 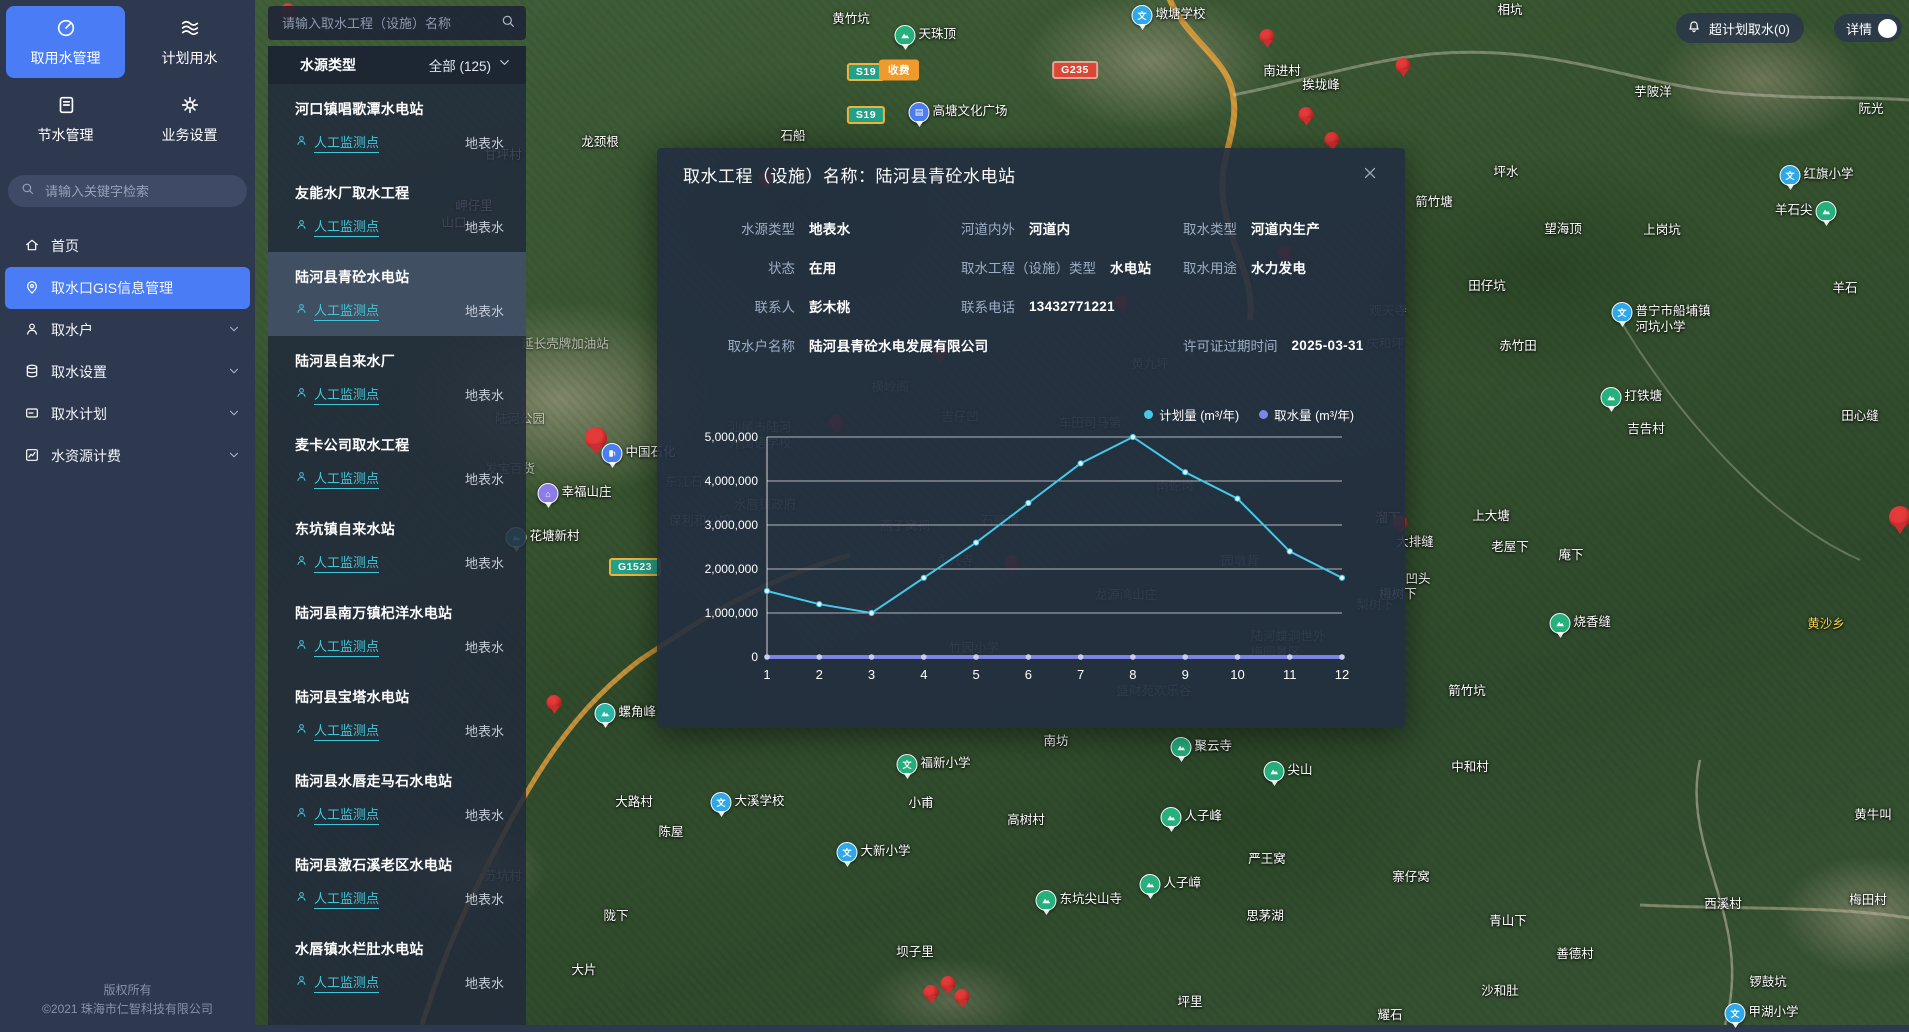 What do you see at coordinates (1816, 175) in the screenshot?
I see `school-marker: 文红旗小学` at bounding box center [1816, 175].